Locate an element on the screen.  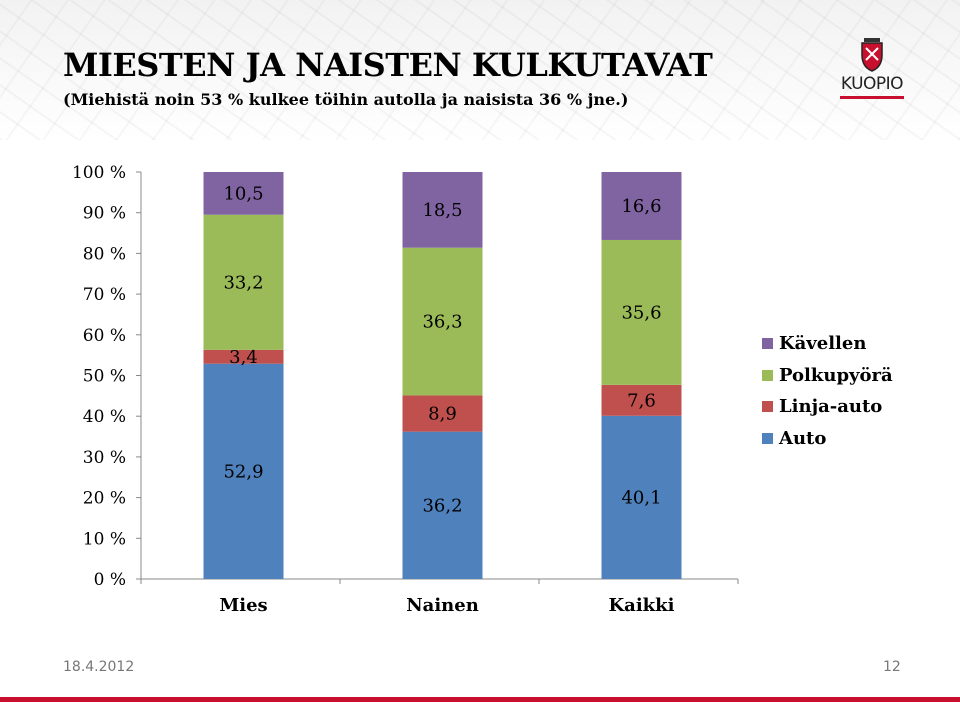
kuopio-logo: KUOPIO is located at coordinates (872, 69).